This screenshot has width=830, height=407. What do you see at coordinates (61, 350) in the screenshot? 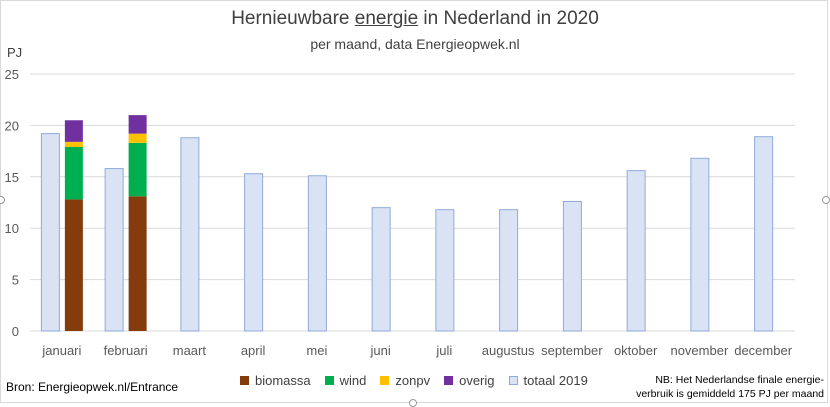
I see `x-tick-label: januari` at bounding box center [61, 350].